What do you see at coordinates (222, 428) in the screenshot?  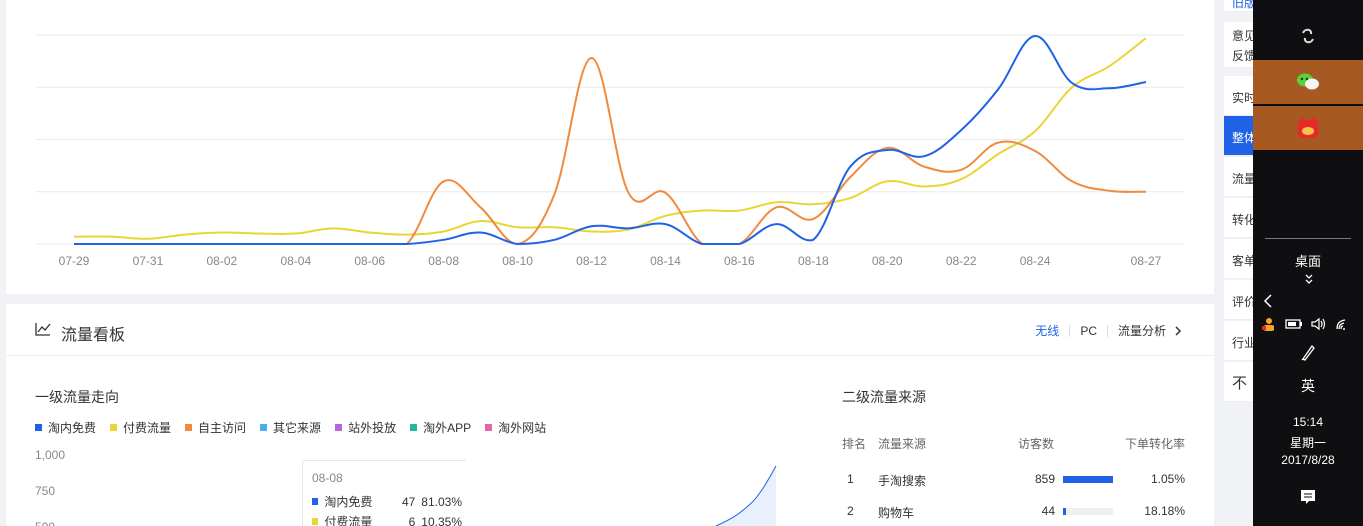 I see `legend-label: 自主访问` at bounding box center [222, 428].